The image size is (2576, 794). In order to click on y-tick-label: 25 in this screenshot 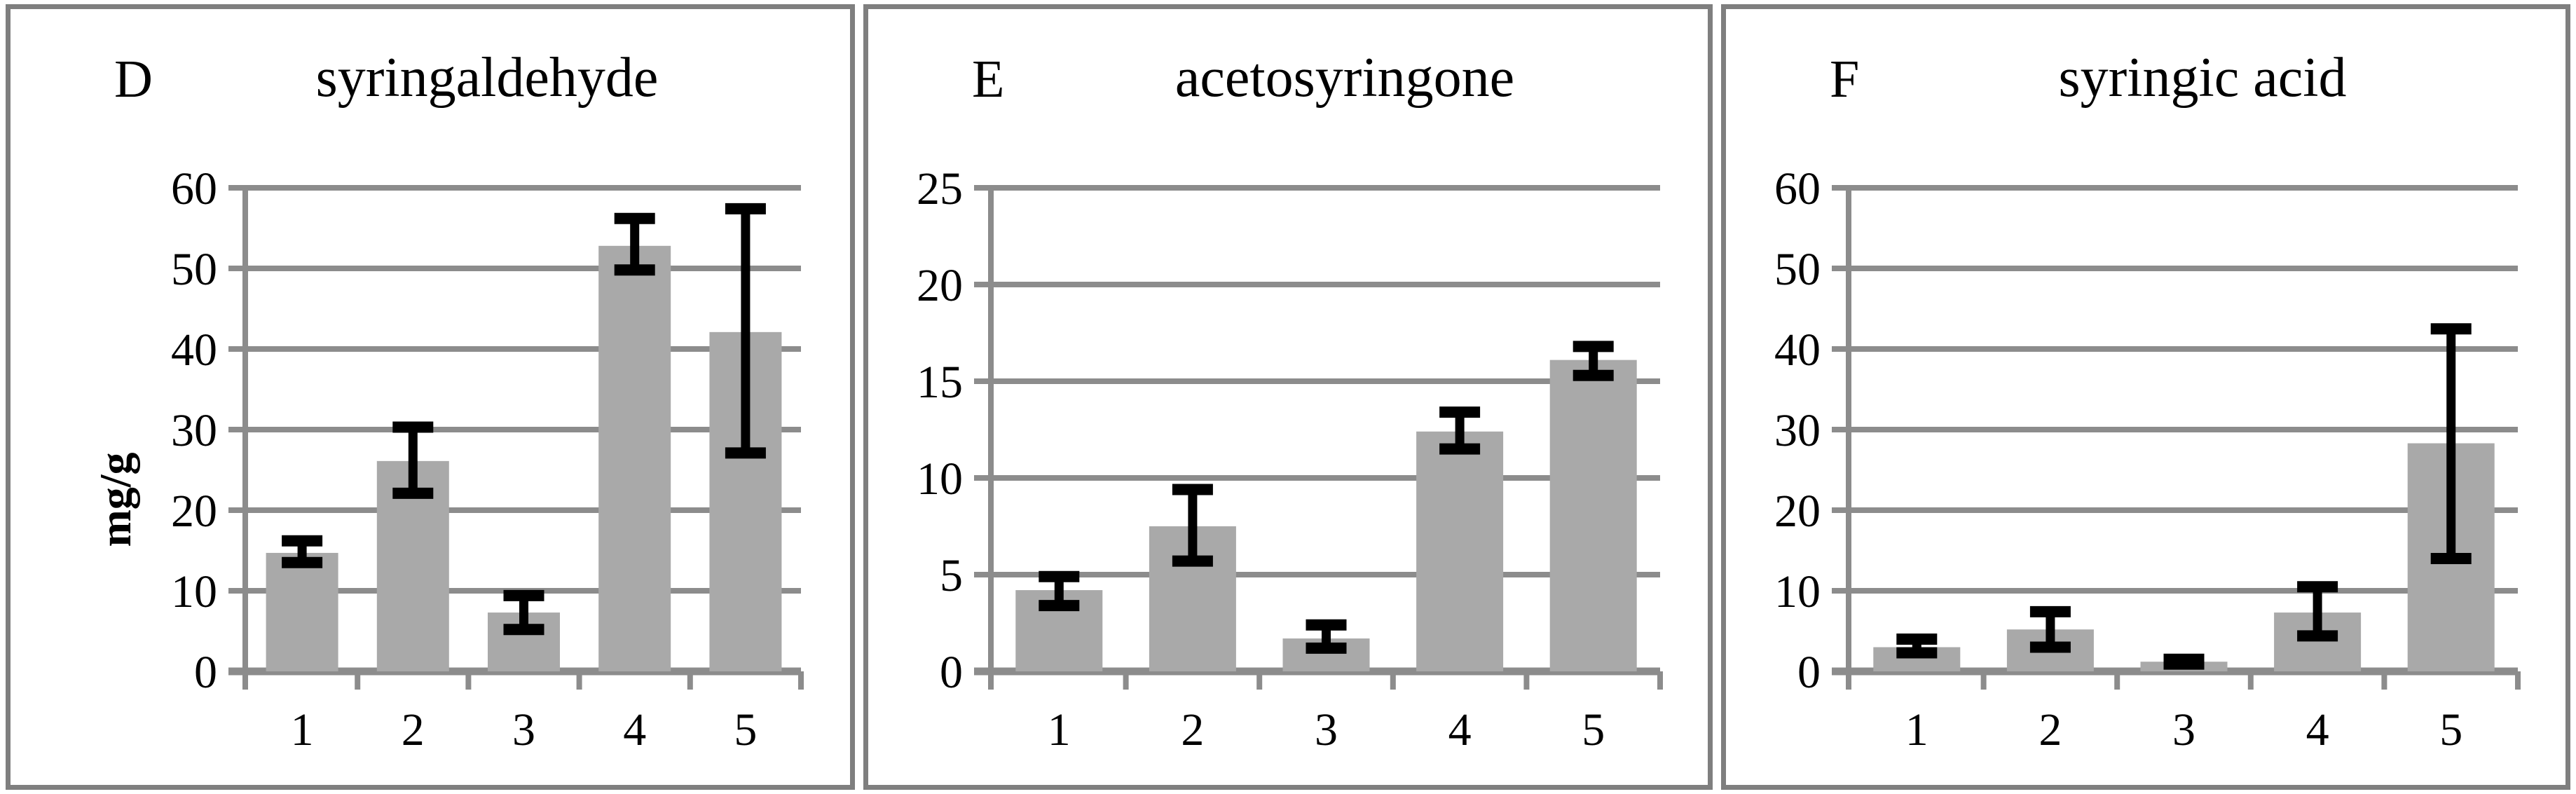, I will do `click(940, 188)`.